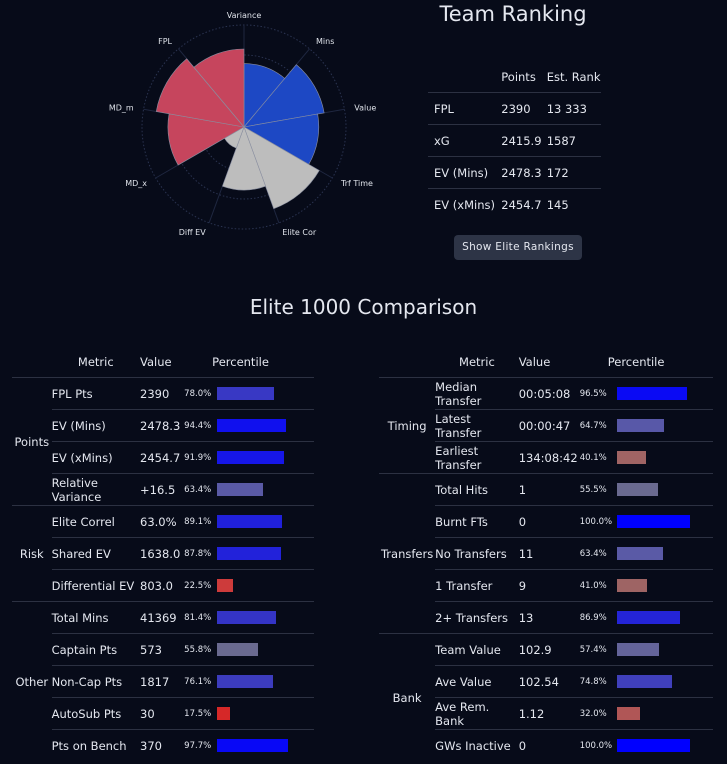 Image resolution: width=727 pixels, height=764 pixels. Describe the element at coordinates (156, 362) in the screenshot. I see `value-header: Value` at that location.